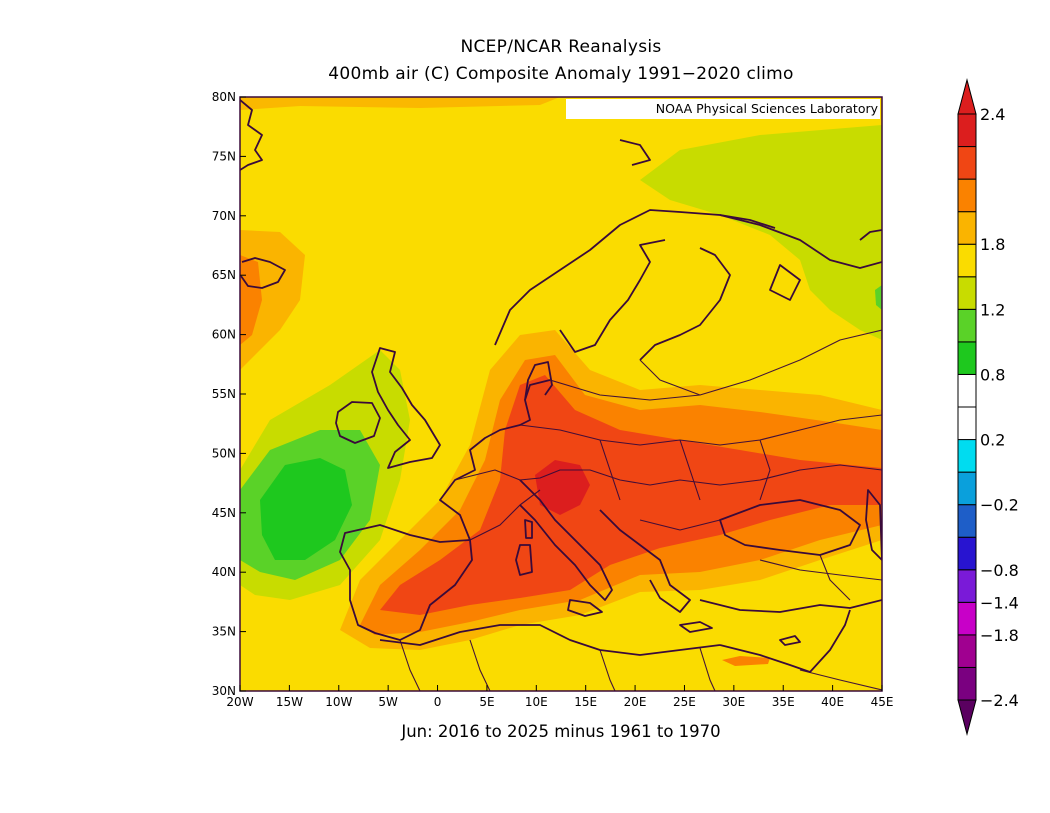  What do you see at coordinates (992, 114) in the screenshot?
I see `colorbar-label: 2.4` at bounding box center [992, 114].